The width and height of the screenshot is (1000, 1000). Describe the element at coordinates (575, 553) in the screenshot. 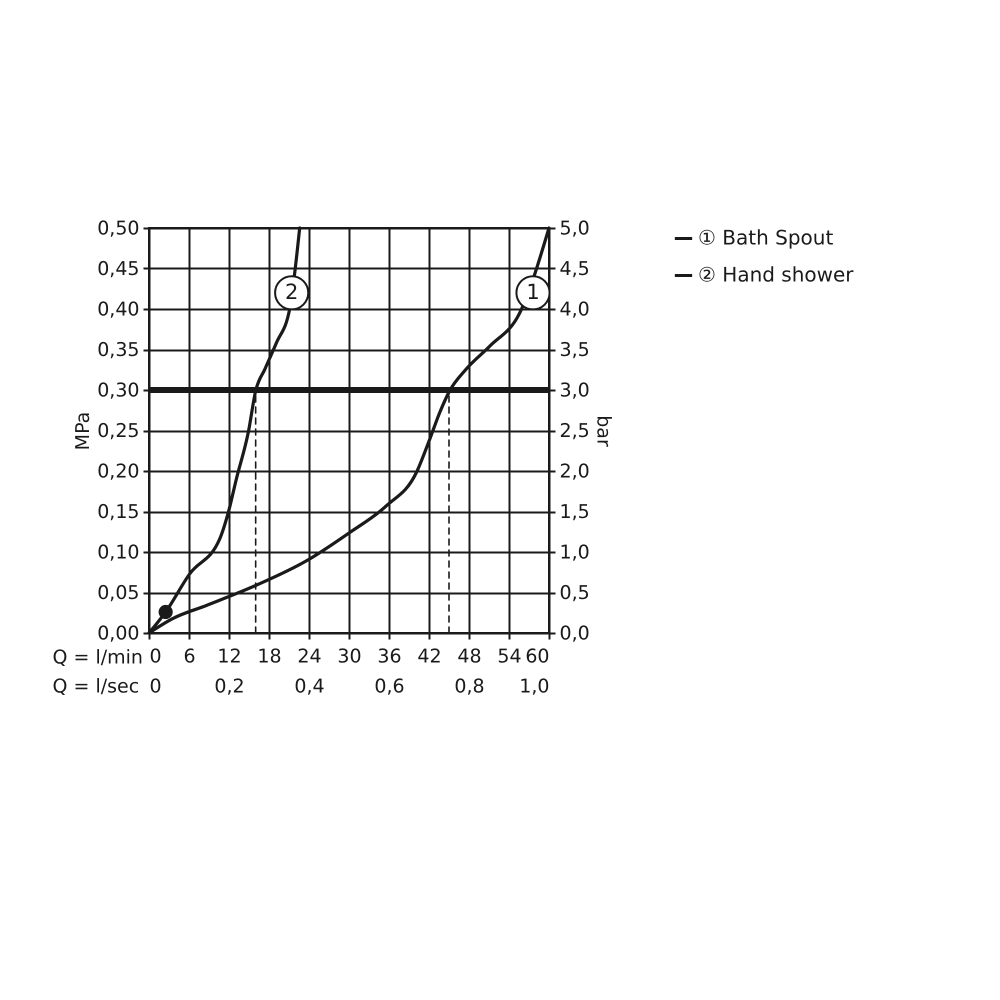

I see `y2-tick-label: 1,0` at that location.